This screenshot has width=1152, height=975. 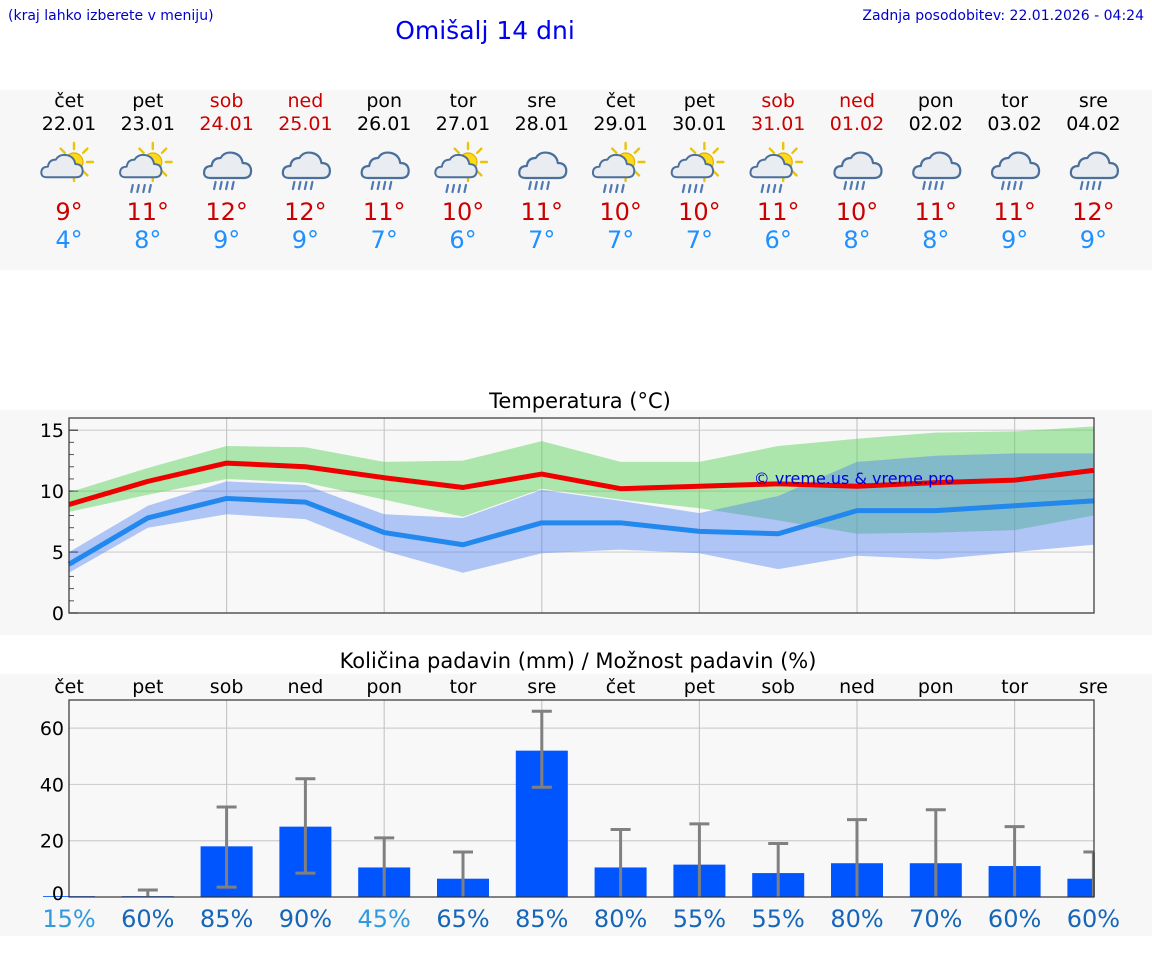 I want to click on precip-probability: 15%, so click(x=68, y=919).